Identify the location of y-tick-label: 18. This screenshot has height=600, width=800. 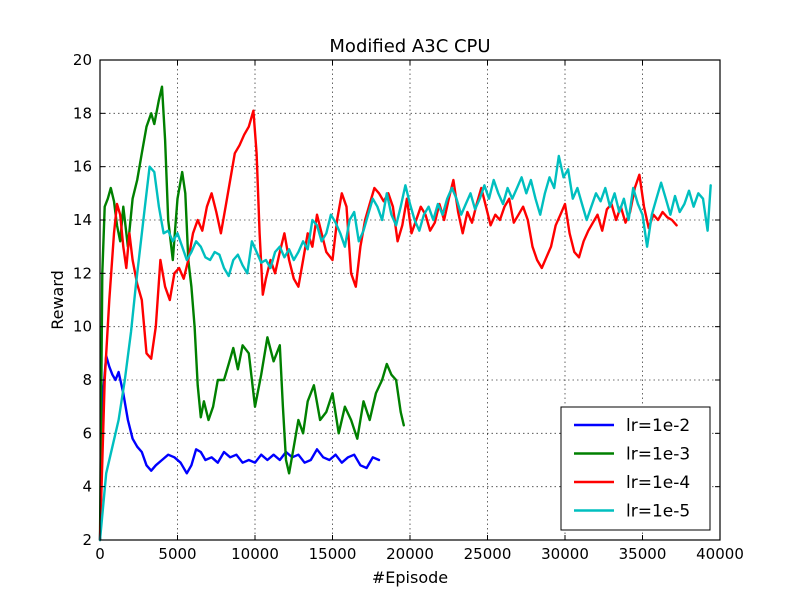
(82, 113).